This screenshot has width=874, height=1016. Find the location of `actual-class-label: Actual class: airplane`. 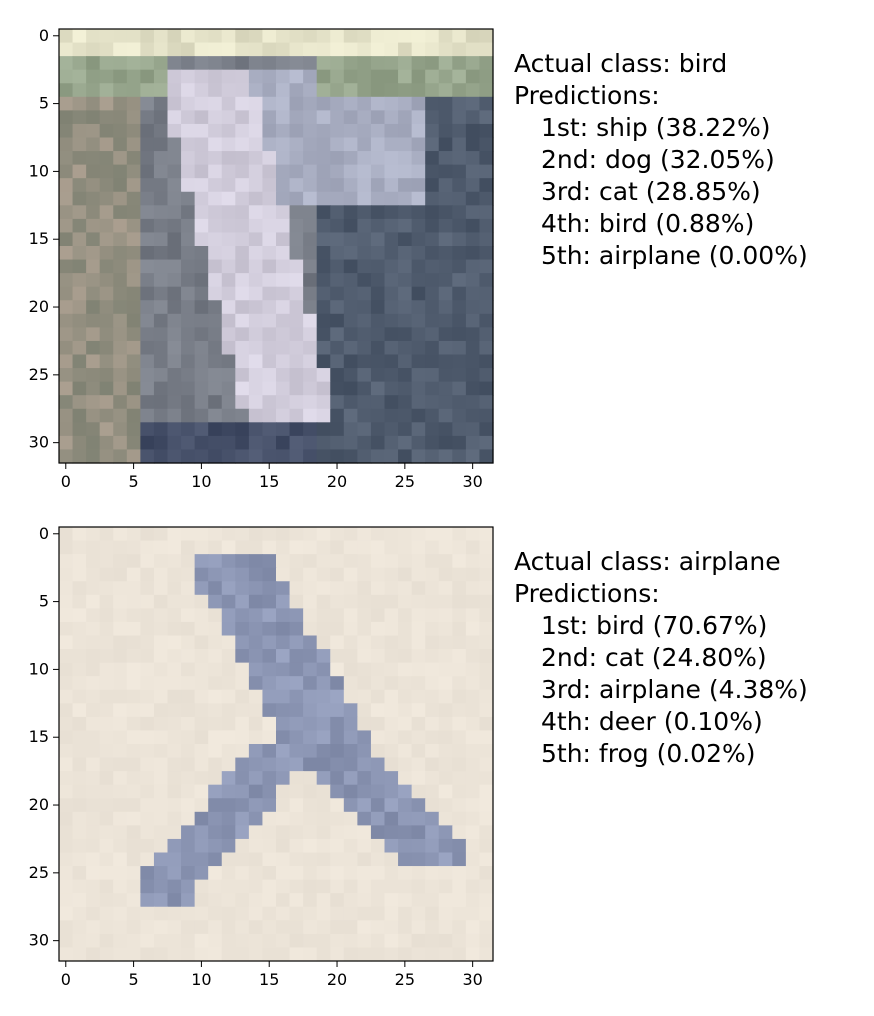

actual-class-label: Actual class: airplane is located at coordinates (647, 561).